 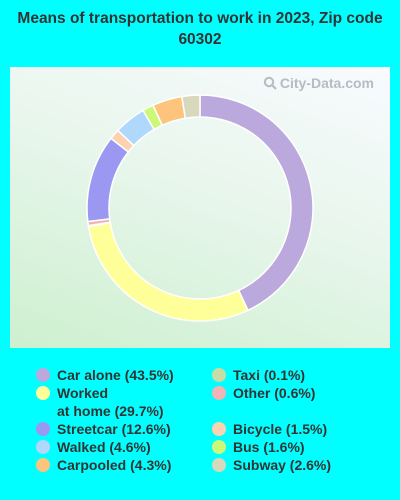 What do you see at coordinates (269, 447) in the screenshot?
I see `legend-label: Bus (1.6%)` at bounding box center [269, 447].